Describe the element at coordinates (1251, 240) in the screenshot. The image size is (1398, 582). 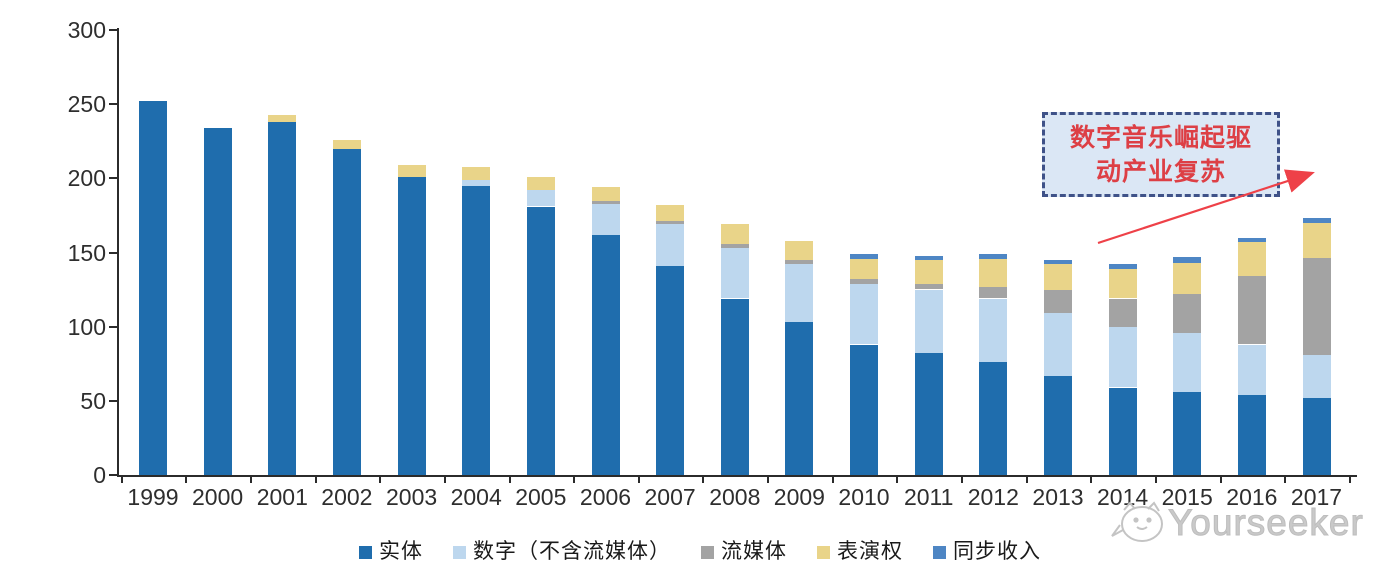
I see `bar-2016-sync-revenue` at that location.